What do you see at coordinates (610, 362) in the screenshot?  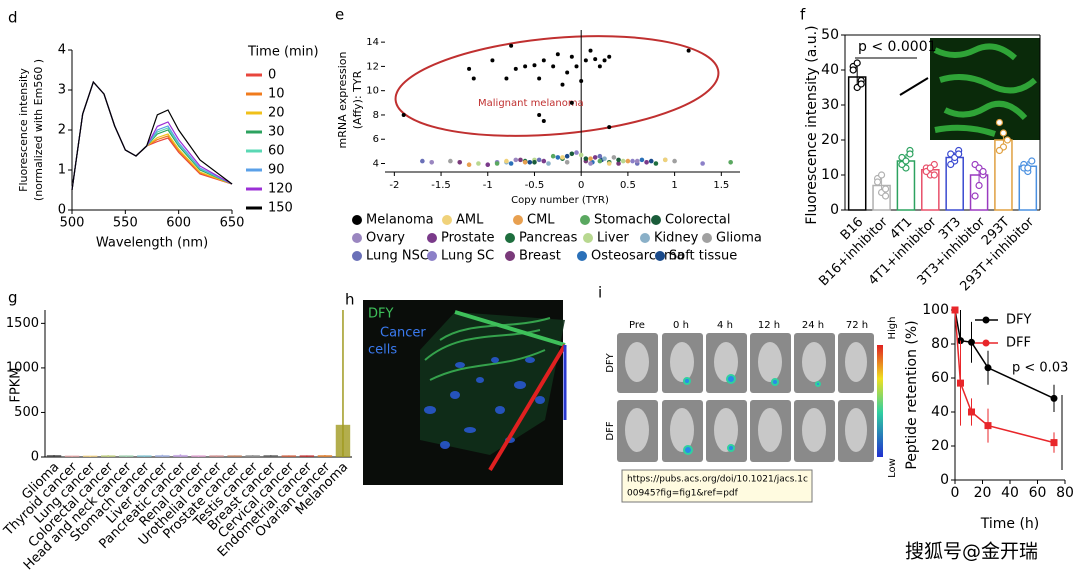 I see `row-label: DFY` at bounding box center [610, 362].